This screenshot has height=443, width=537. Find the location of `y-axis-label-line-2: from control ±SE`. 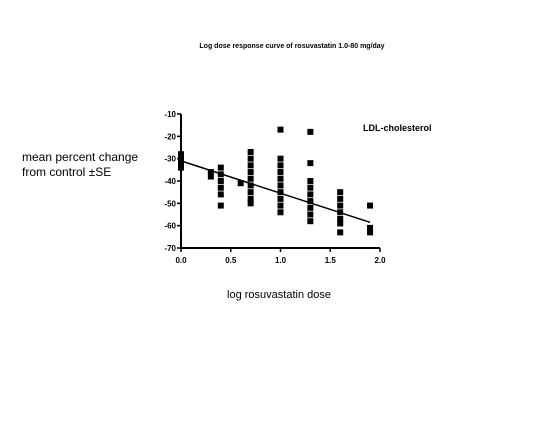

y-axis-label-line-2: from control ±SE is located at coordinates (66, 172).